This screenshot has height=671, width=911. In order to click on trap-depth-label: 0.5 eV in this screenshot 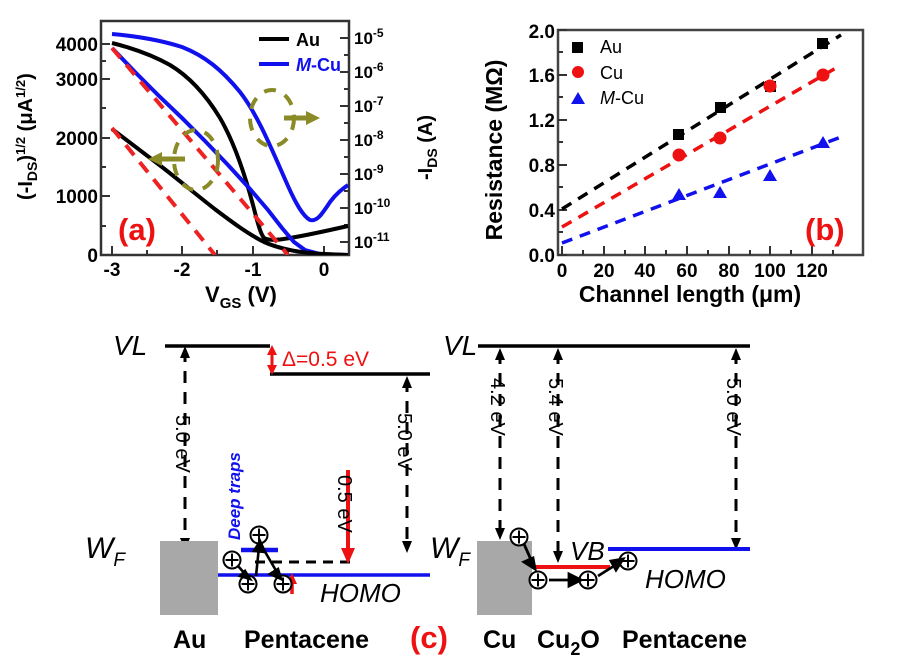, I will do `click(344, 504)`.